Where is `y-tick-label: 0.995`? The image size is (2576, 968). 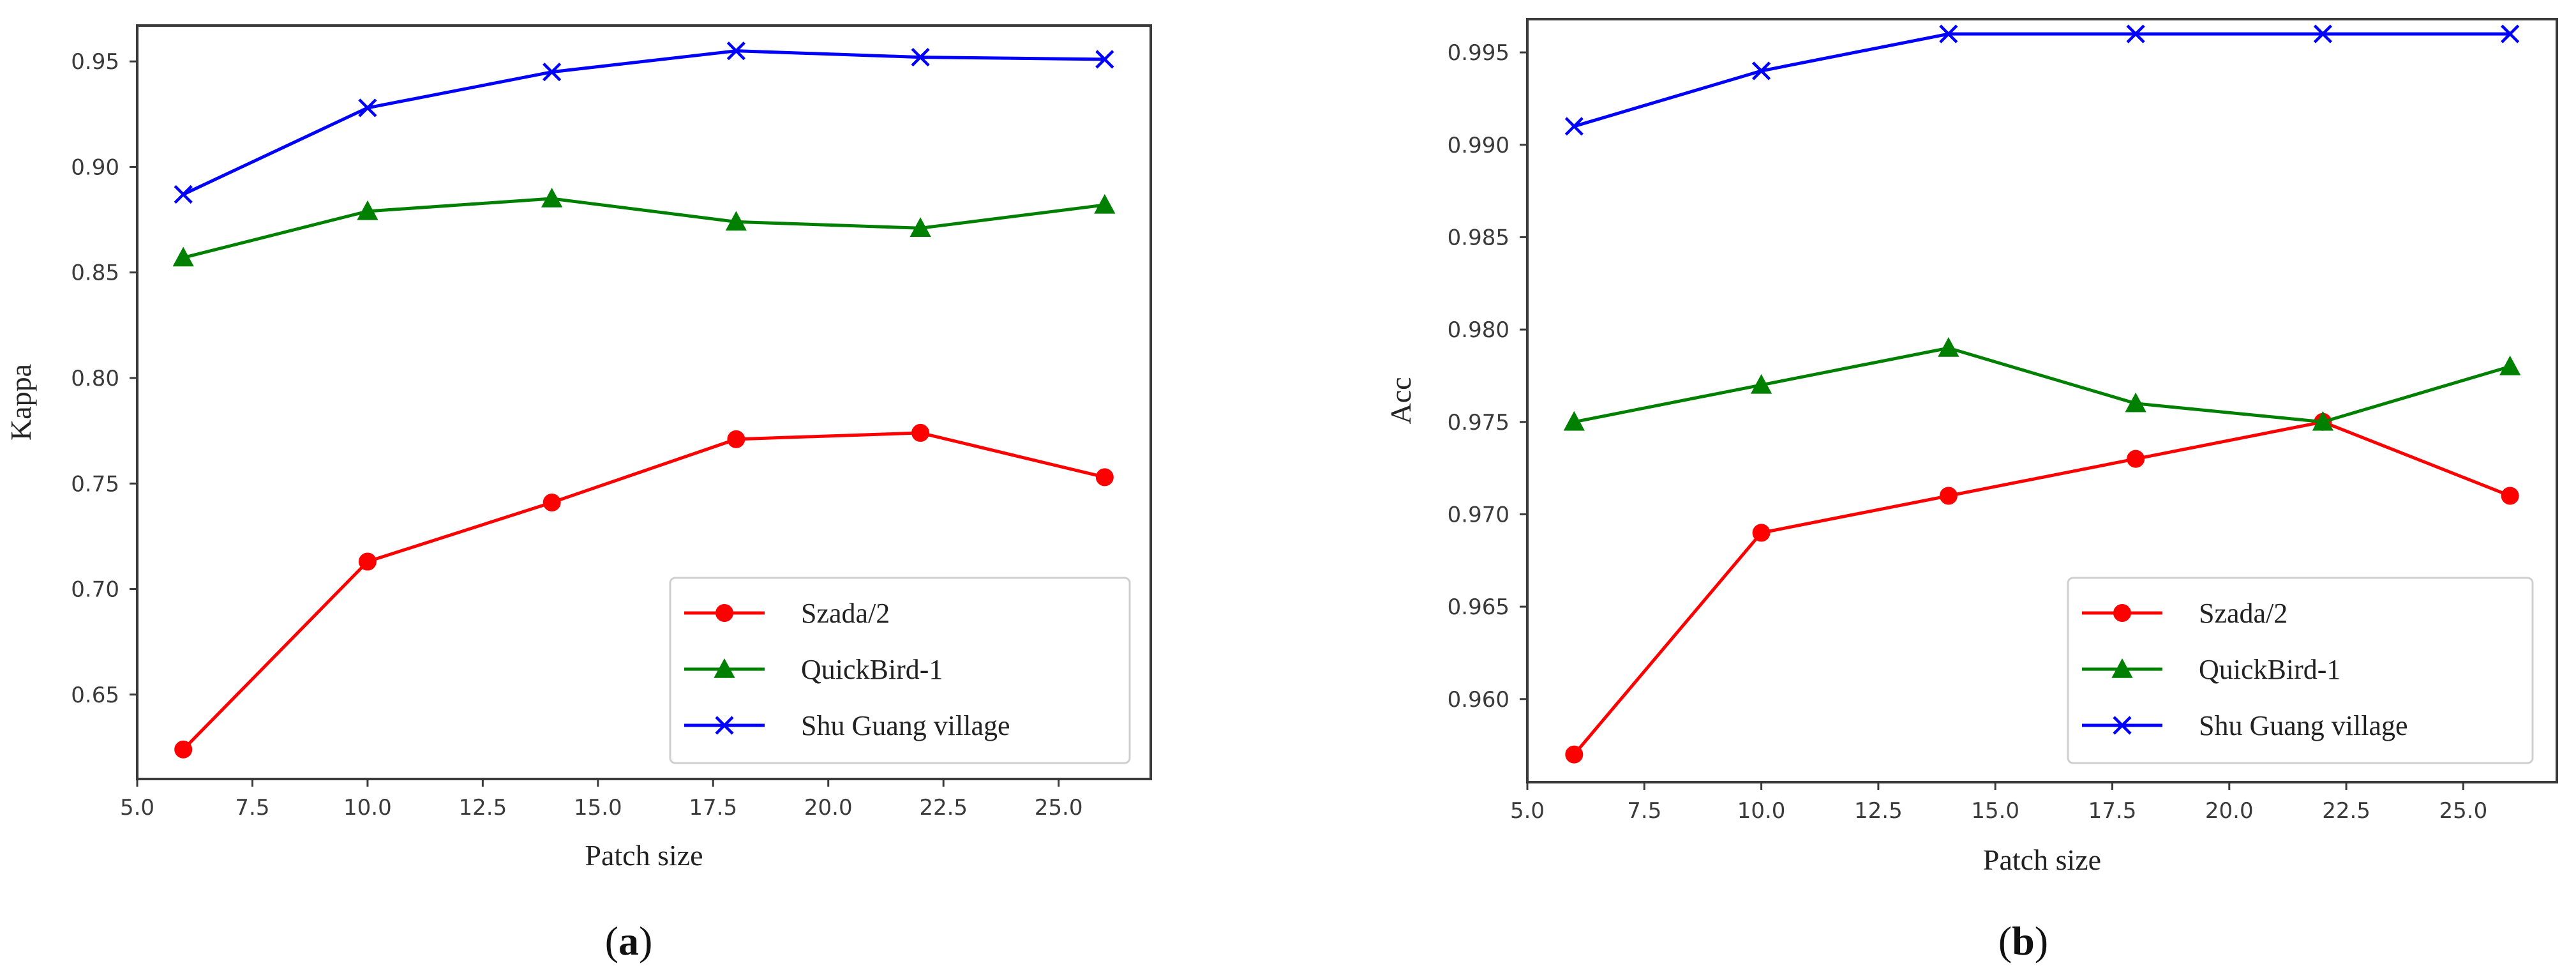
y-tick-label: 0.995 is located at coordinates (1478, 53).